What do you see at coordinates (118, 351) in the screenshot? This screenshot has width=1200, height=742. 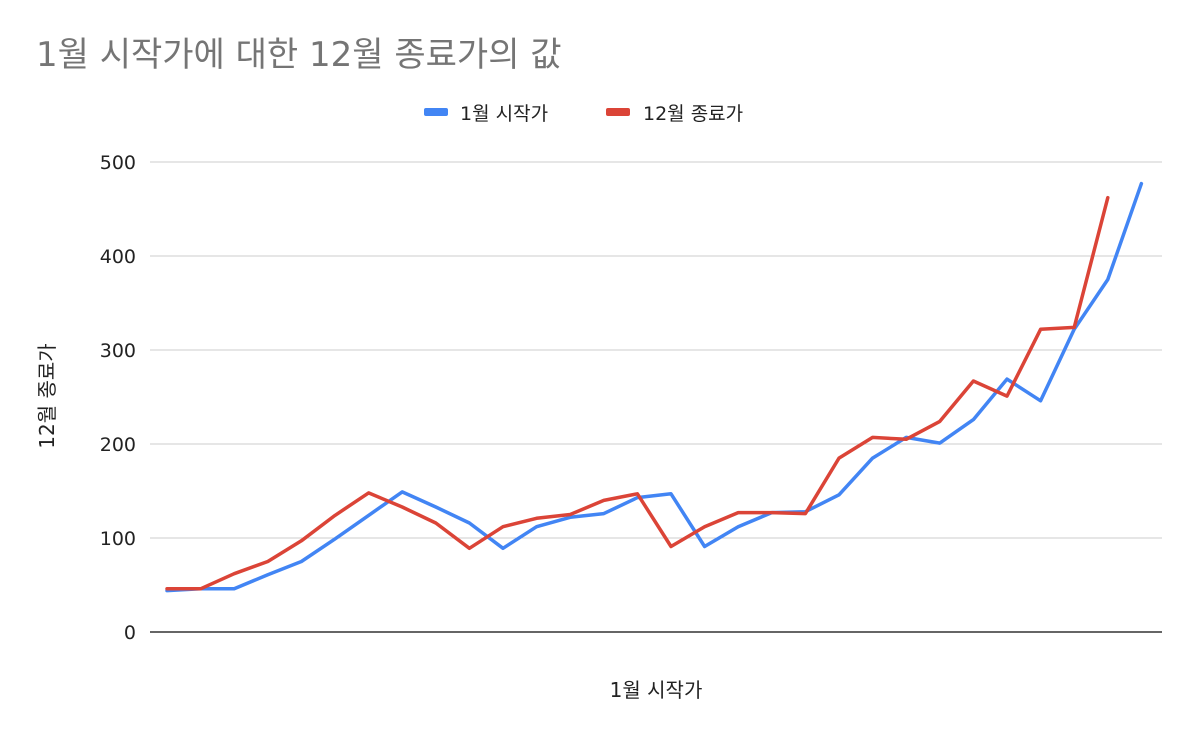 I see `y-tick-label: 300` at bounding box center [118, 351].